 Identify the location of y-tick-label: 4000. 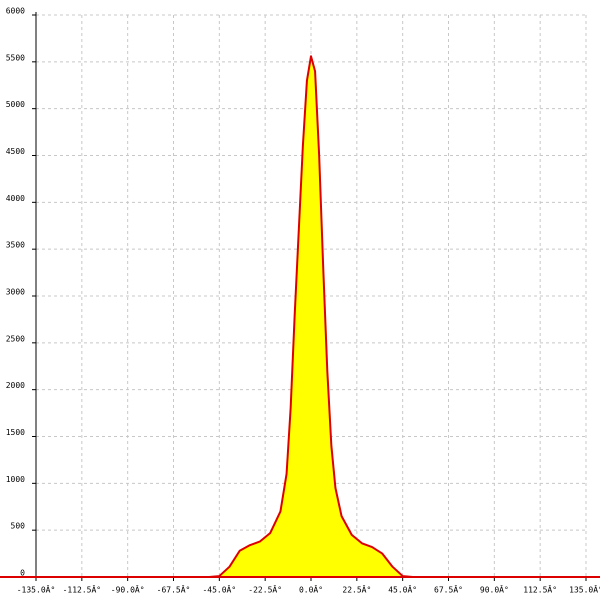
(15, 198).